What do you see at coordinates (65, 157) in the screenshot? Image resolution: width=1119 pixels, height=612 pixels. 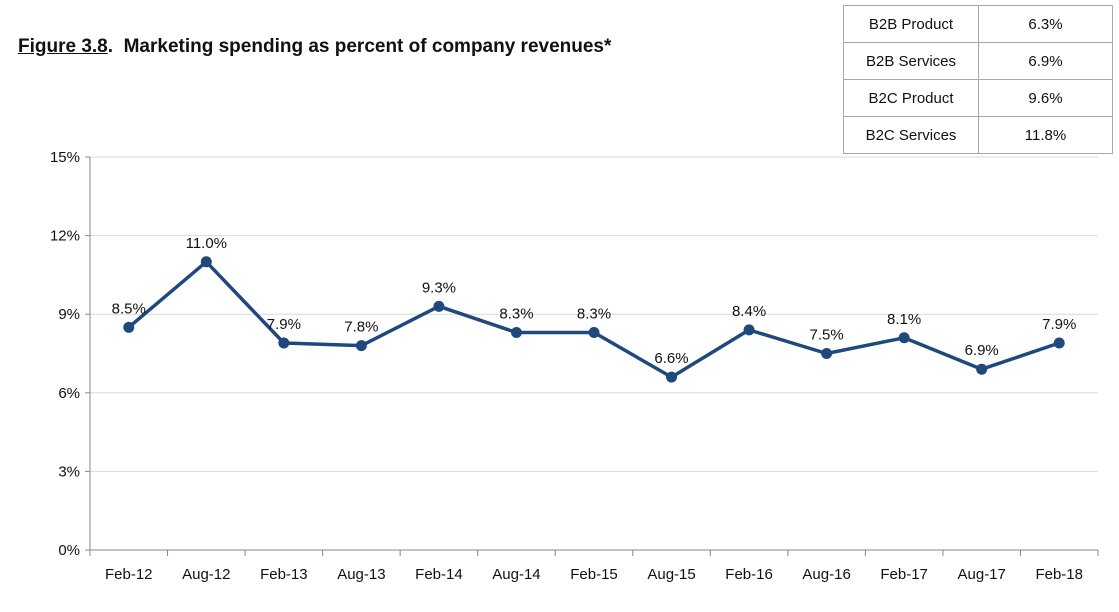 I see `y-tick-label: 15%` at bounding box center [65, 157].